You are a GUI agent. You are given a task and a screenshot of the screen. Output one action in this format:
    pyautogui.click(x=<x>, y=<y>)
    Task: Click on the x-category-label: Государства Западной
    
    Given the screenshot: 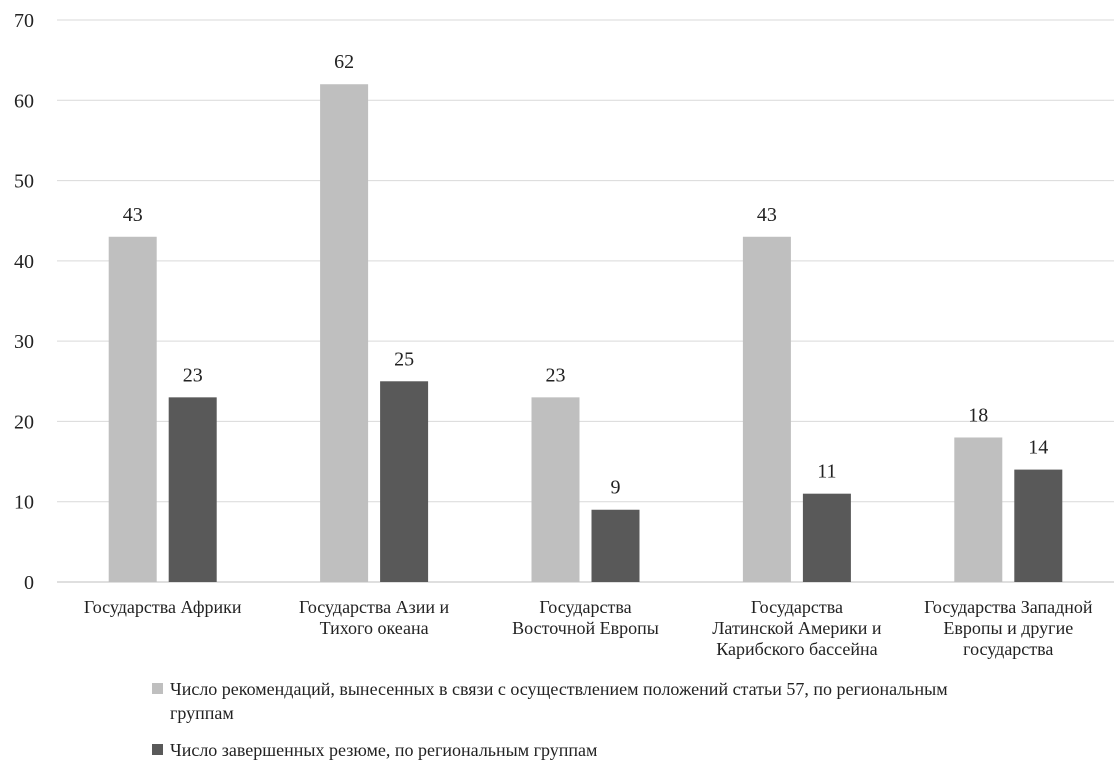 What is the action you would take?
    pyautogui.click(x=1008, y=607)
    